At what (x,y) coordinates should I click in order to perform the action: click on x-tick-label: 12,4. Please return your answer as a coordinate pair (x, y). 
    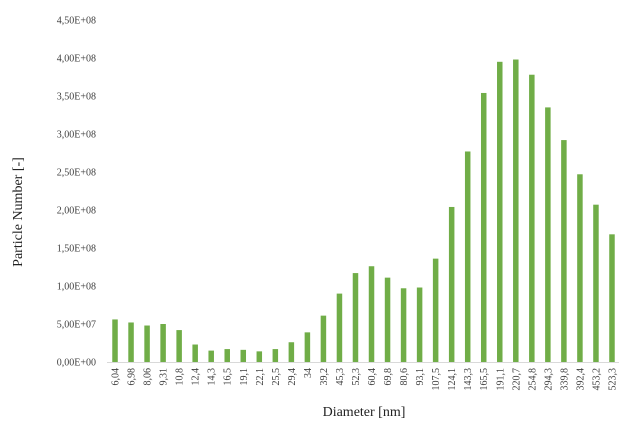
    Looking at the image, I should click on (196, 377).